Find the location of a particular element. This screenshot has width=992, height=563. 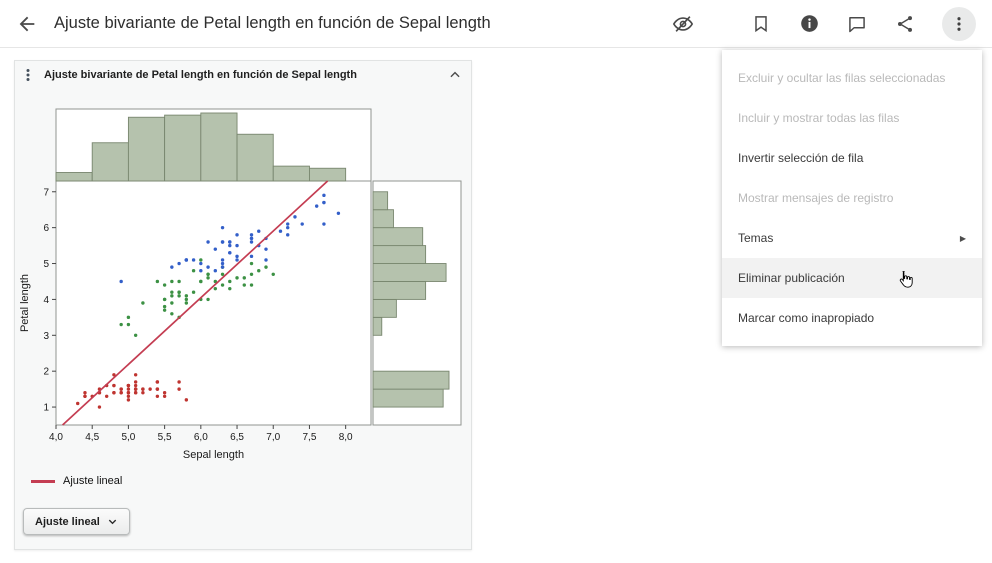

fit-dropdown-button: Ajuste lineal is located at coordinates (76, 521).